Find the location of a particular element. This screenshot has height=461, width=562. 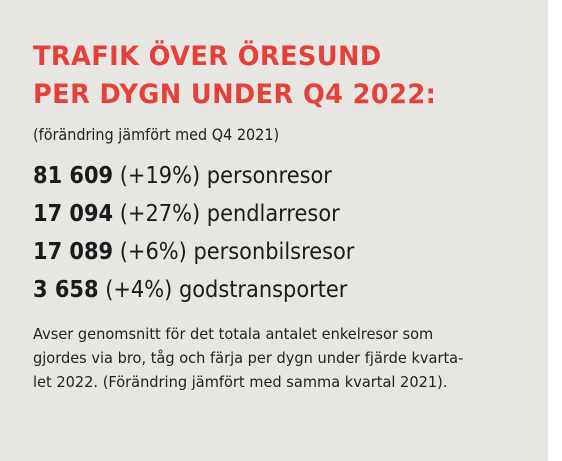

stat-label: personbilsresor is located at coordinates (274, 252).